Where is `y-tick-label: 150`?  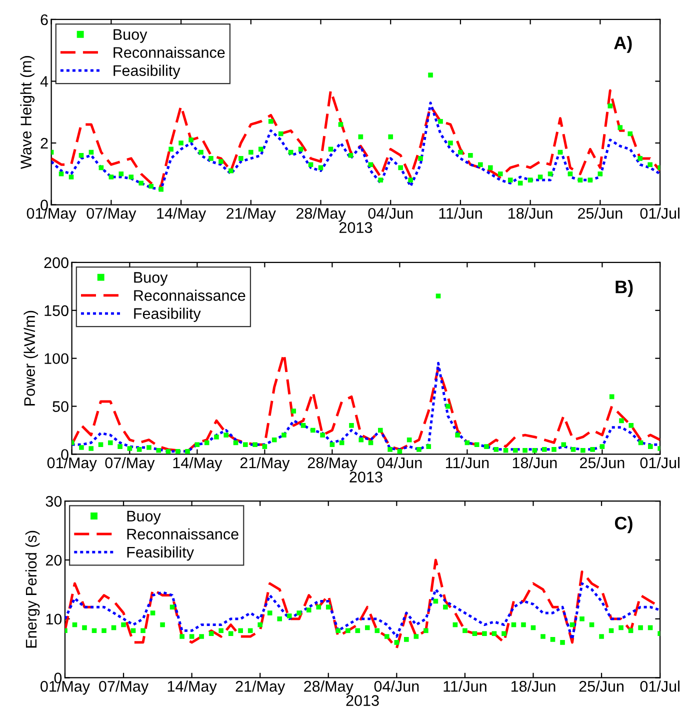
y-tick-label: 150 is located at coordinates (56, 310).